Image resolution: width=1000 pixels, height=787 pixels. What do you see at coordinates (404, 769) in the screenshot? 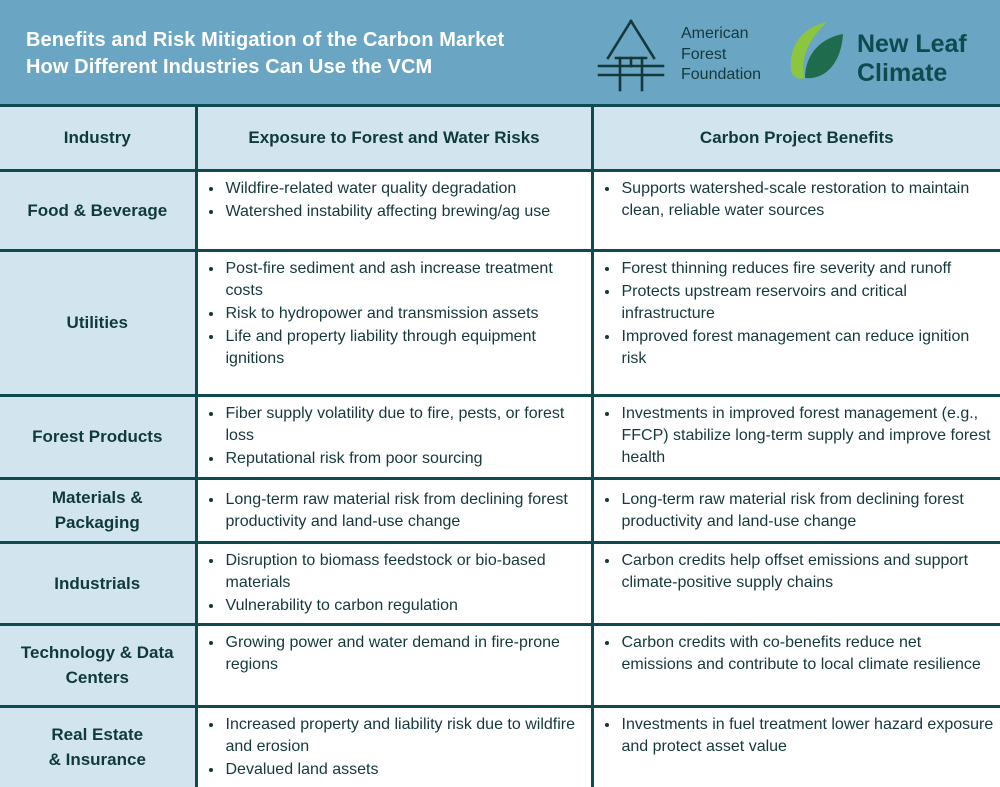
I see `risk-item: Devalued land assets` at bounding box center [404, 769].